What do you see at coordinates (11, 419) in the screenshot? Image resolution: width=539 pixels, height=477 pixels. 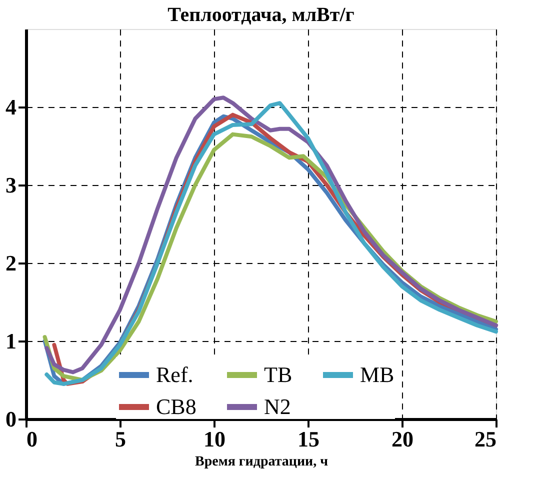 I see `y-tick-label: 0` at bounding box center [11, 419].